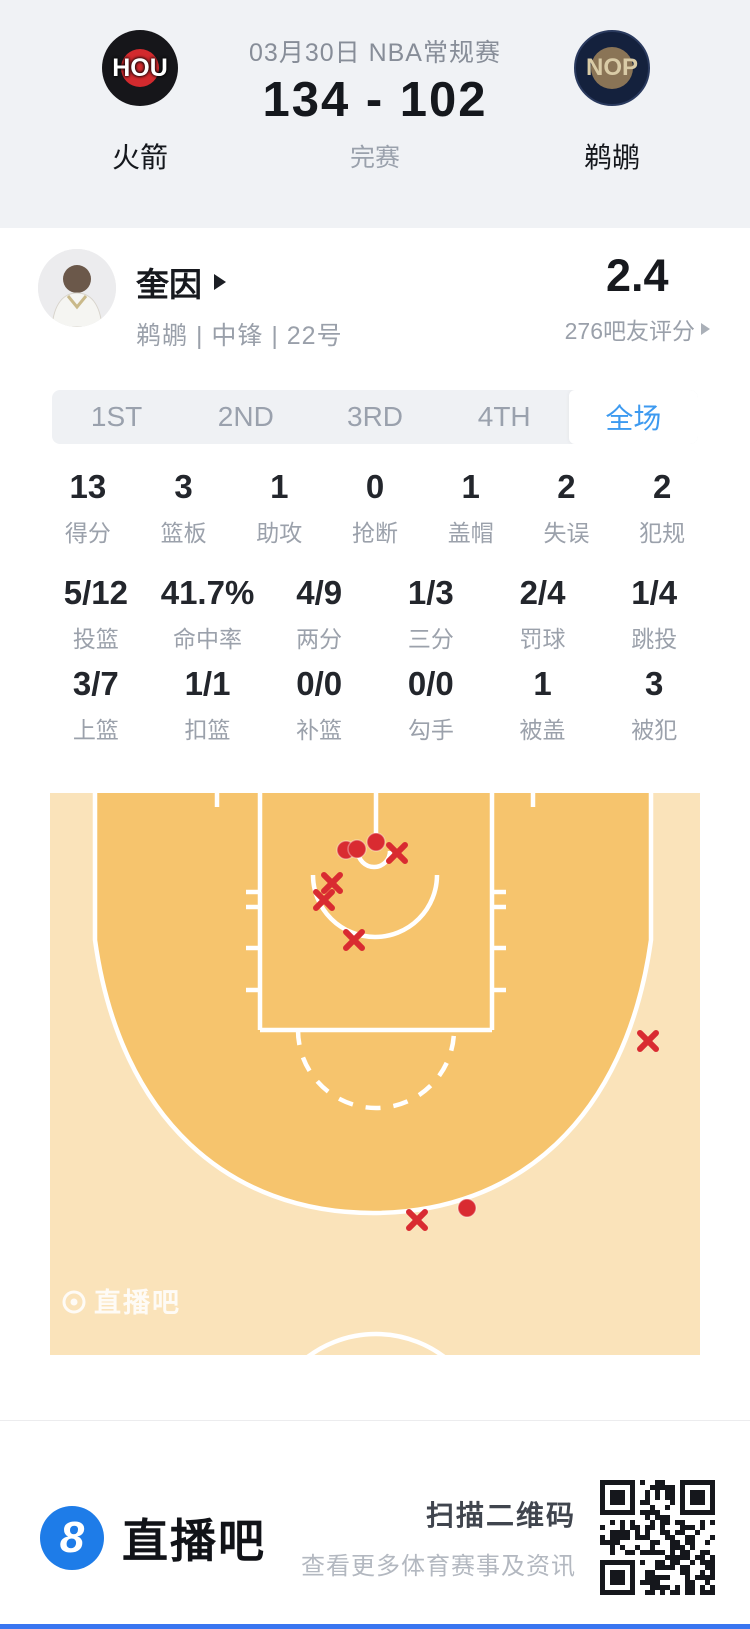  I want to click on stat-cell-助攻: 1 助攻, so click(279, 508).